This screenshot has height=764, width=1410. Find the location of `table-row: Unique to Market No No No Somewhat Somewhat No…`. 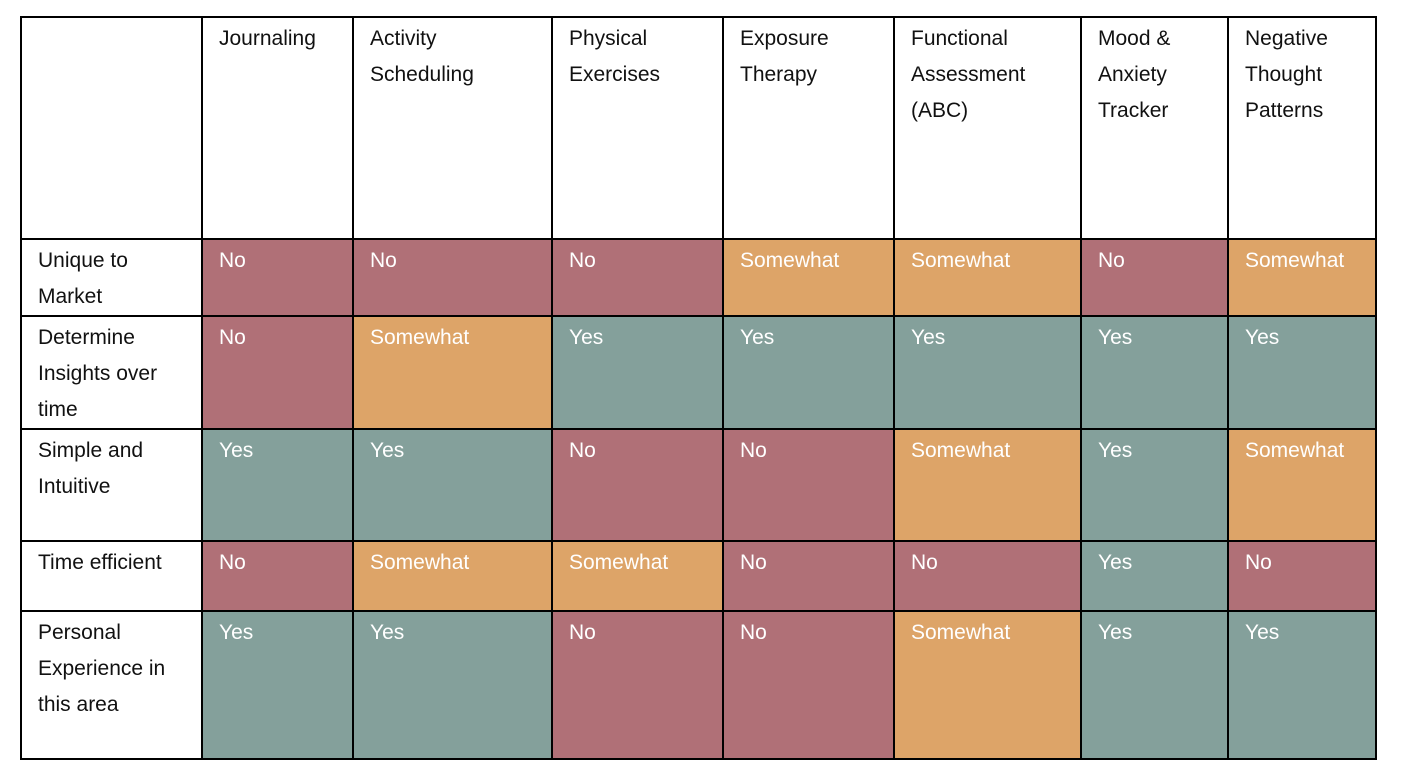

table-row: Unique to Market No No No Somewhat Somewhat No… is located at coordinates (698, 277).